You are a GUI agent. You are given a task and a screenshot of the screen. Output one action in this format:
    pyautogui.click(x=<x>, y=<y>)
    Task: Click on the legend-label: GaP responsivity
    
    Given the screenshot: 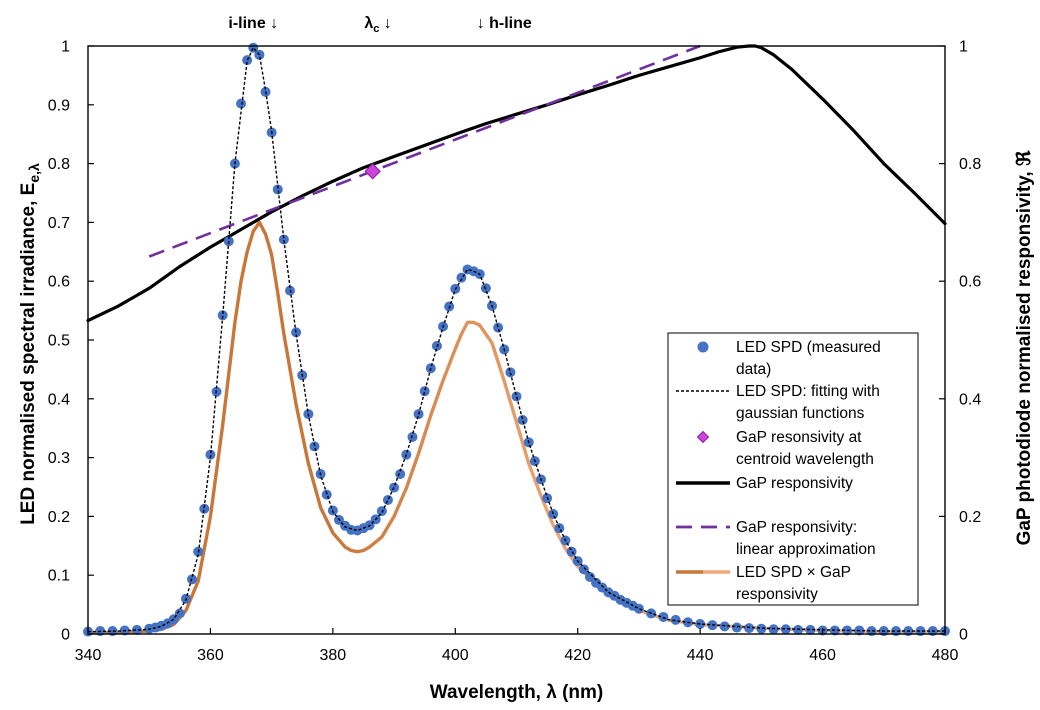 What is the action you would take?
    pyautogui.click(x=794, y=483)
    